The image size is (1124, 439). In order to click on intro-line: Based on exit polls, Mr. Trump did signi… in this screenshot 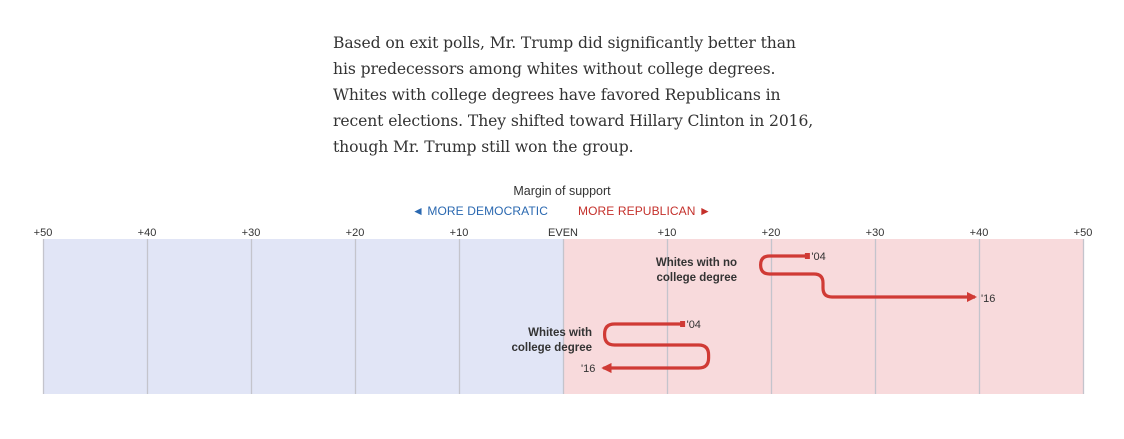, I will do `click(564, 43)`.